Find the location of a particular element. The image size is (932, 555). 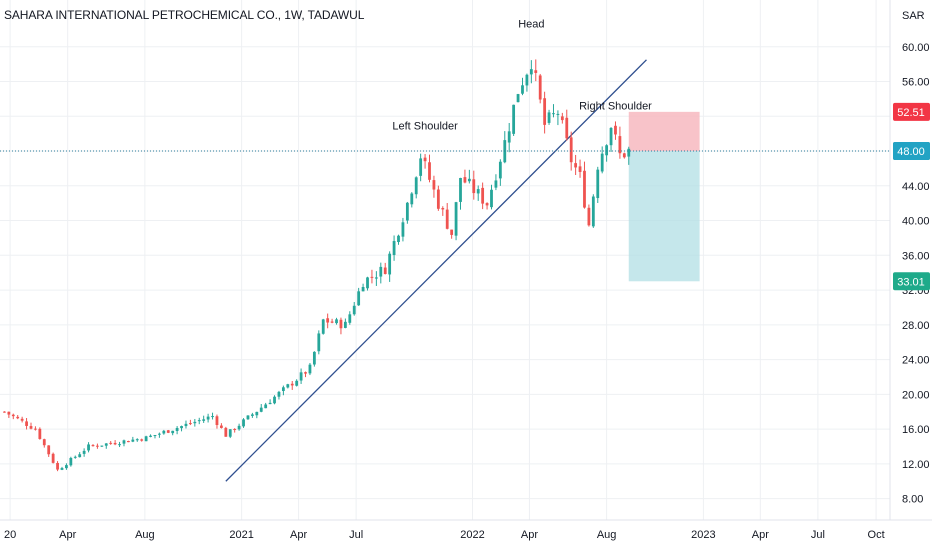

annotations-layer: Left Shoulder Head Right Shoulder is located at coordinates (522, 76).